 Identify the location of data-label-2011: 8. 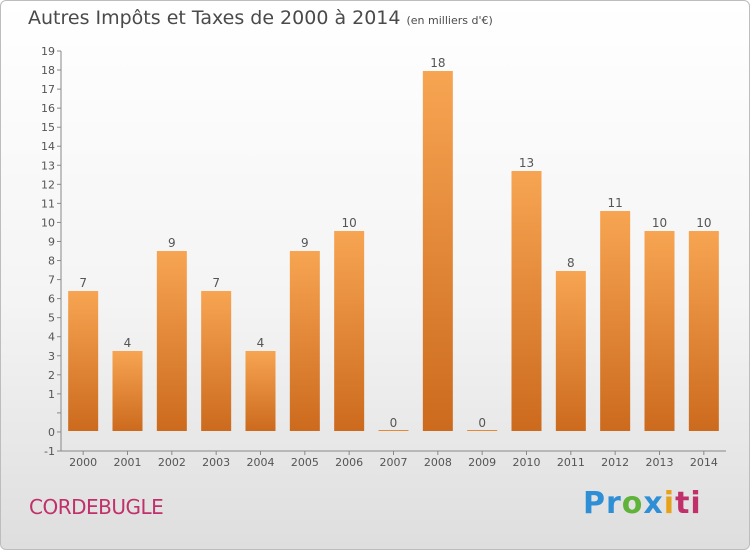
(571, 263).